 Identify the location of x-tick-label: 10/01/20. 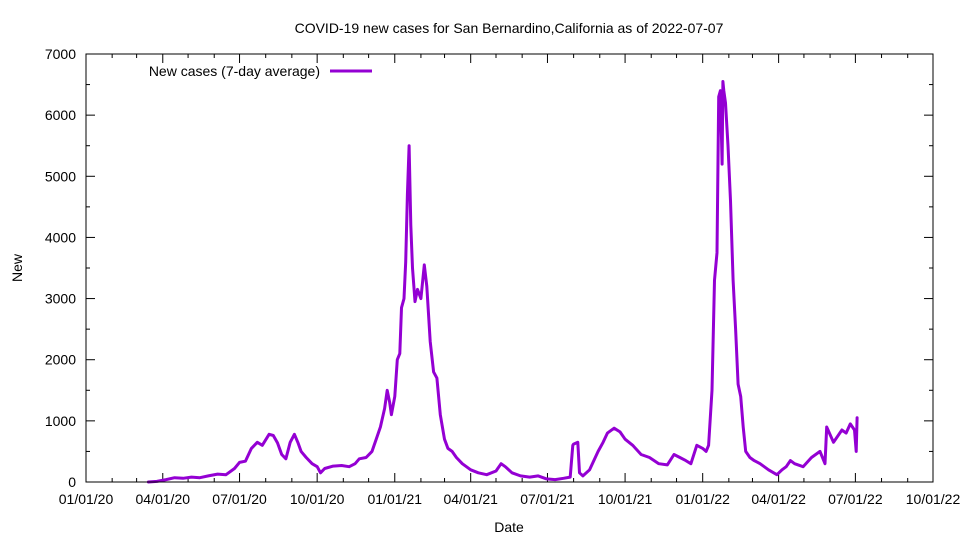
(317, 499).